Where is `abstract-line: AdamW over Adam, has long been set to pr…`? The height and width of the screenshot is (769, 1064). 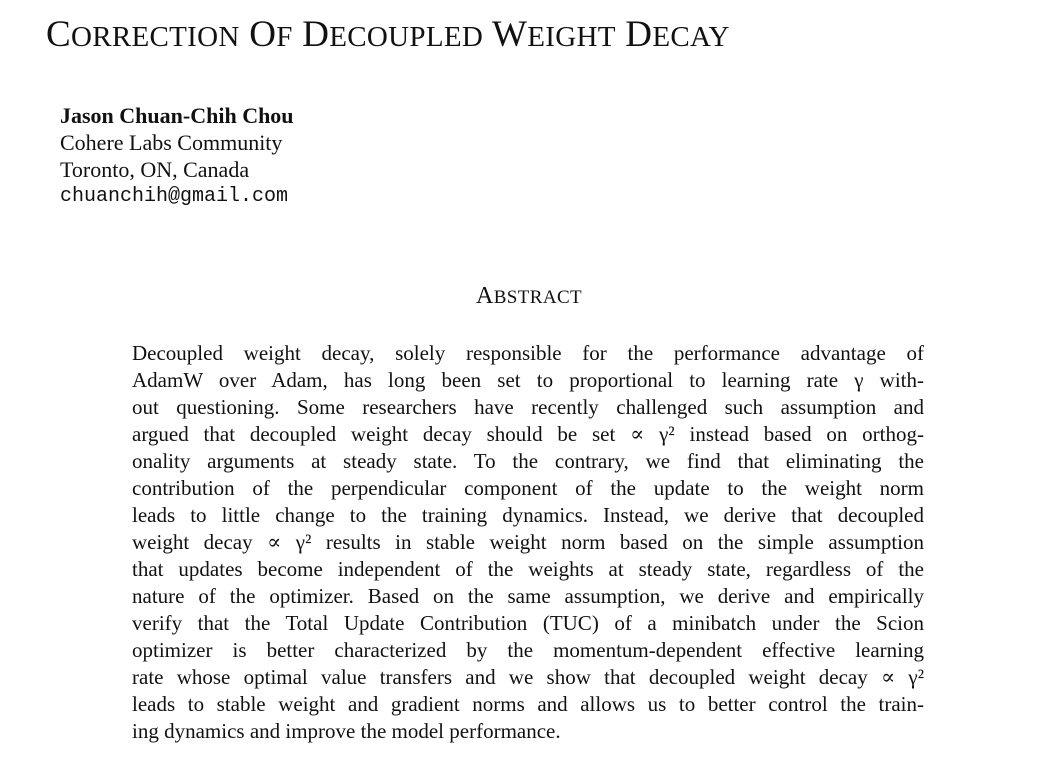 abstract-line: AdamW over Adam, has long been set to pr… is located at coordinates (528, 380).